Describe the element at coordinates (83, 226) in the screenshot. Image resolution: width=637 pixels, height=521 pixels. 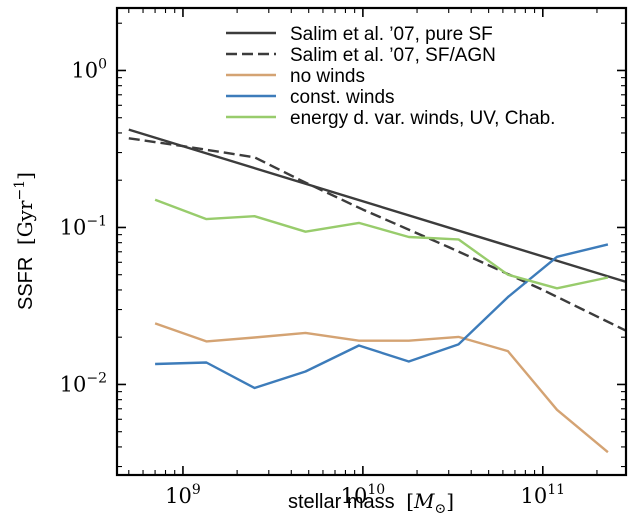
I see `y-tick-label-1: 10⁻¹` at that location.